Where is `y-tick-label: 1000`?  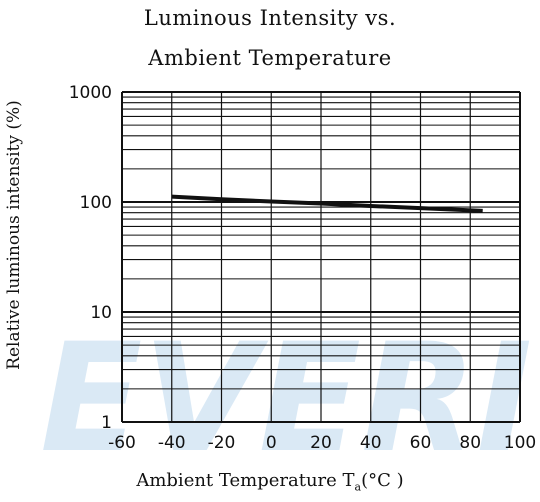
y-tick-label: 1000 is located at coordinates (90, 93).